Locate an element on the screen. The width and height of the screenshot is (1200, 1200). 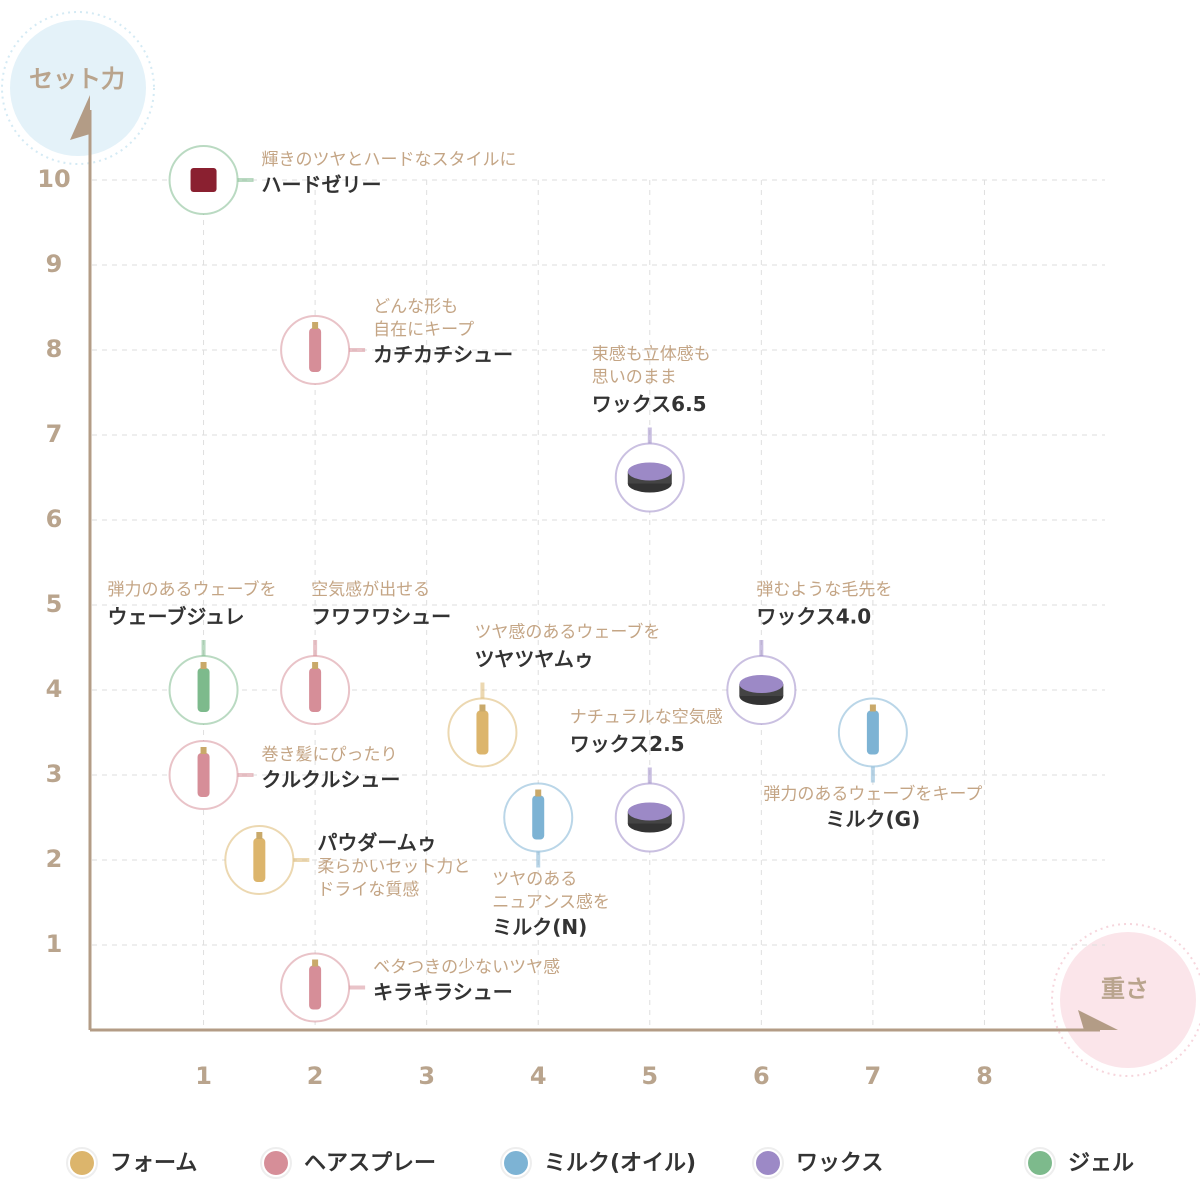
product-name: カチカチシュー is located at coordinates (443, 355).